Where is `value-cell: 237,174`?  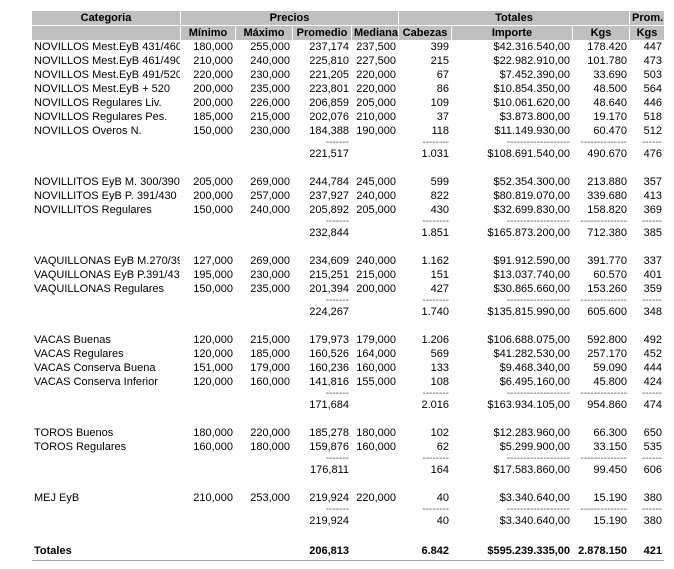 value-cell: 237,174 is located at coordinates (329, 47).